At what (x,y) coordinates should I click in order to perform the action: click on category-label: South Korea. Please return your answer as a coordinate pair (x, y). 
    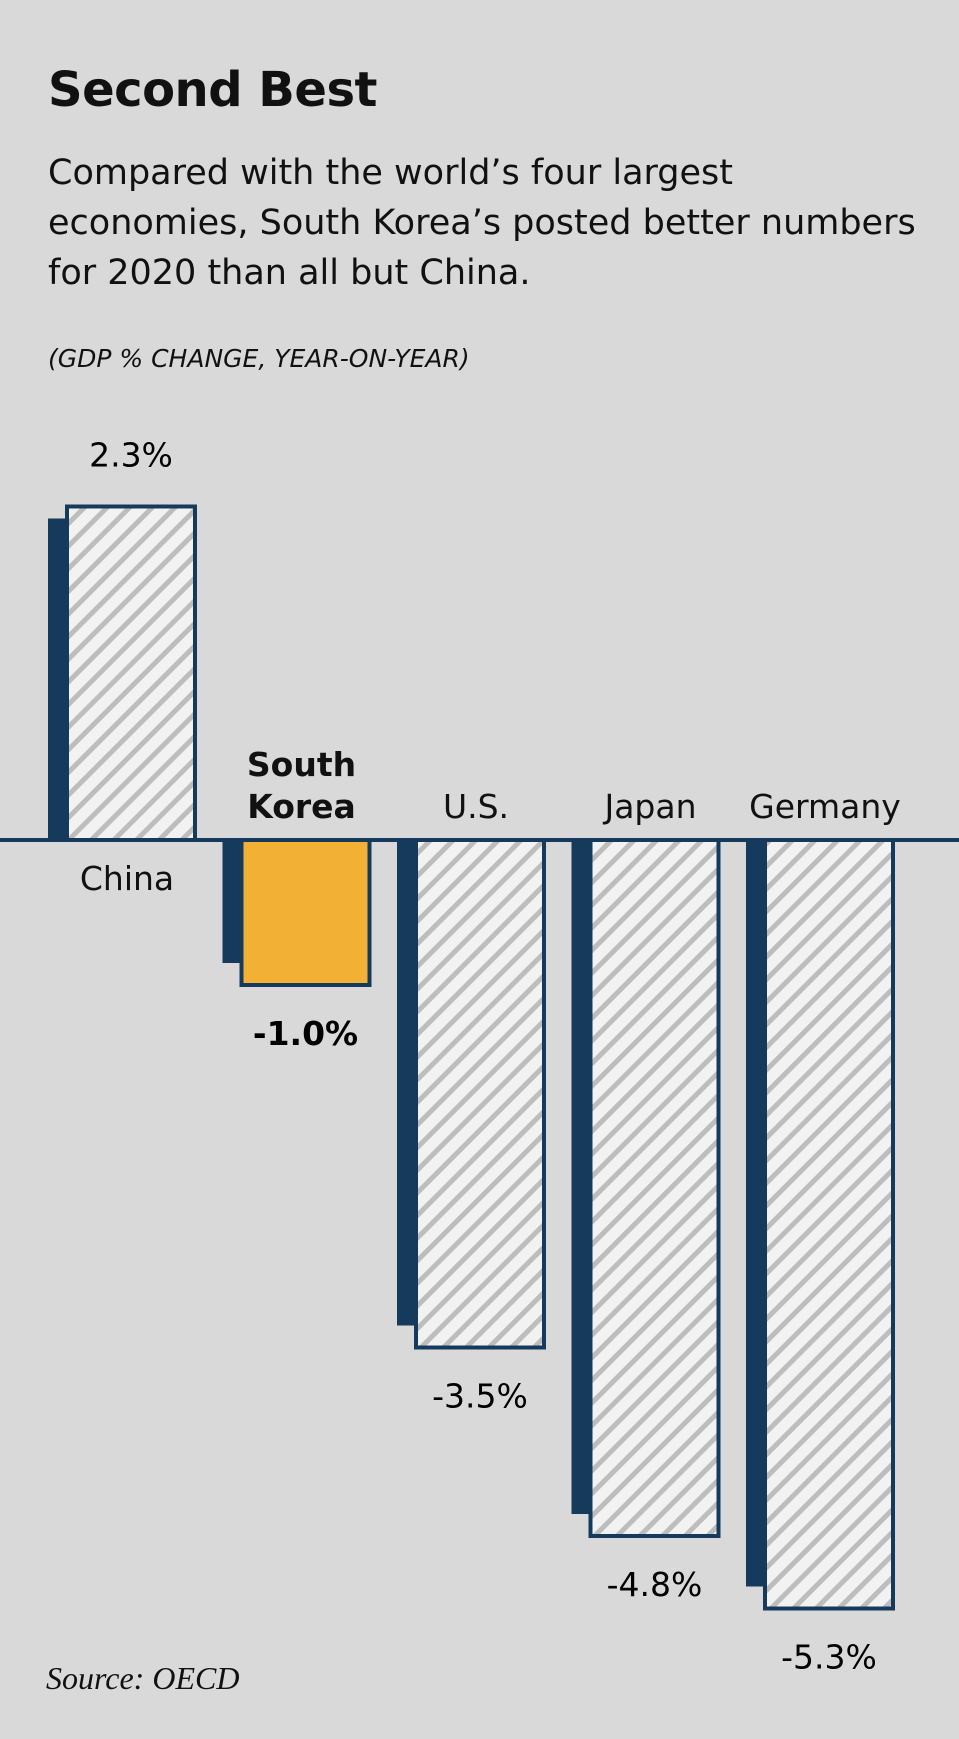
    Looking at the image, I should click on (301, 785).